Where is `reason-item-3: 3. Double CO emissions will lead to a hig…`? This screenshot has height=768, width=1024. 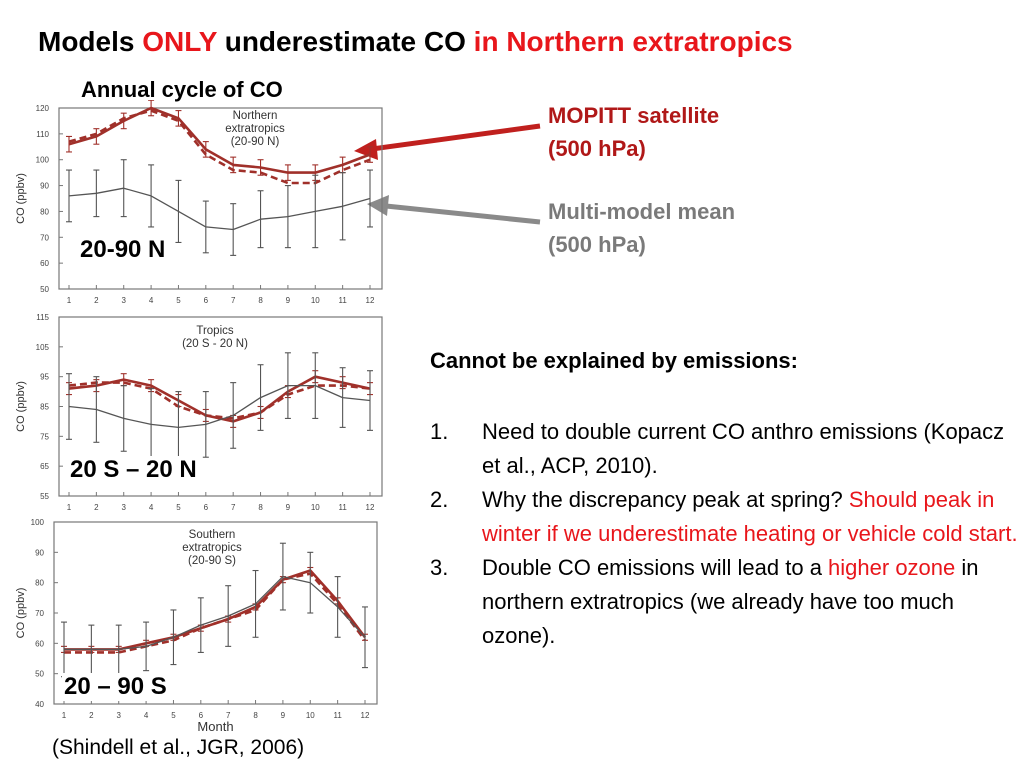
reason-item-3: 3. Double CO emissions will lead to a hig… is located at coordinates (725, 602).